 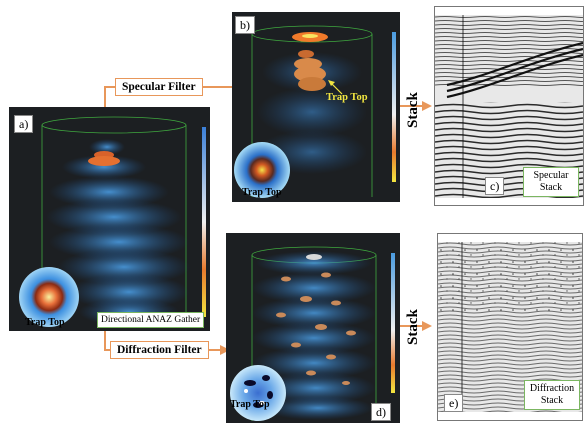 I want to click on panel-e-diffraction-stack: e) Diffraction Stack, so click(x=510, y=327).